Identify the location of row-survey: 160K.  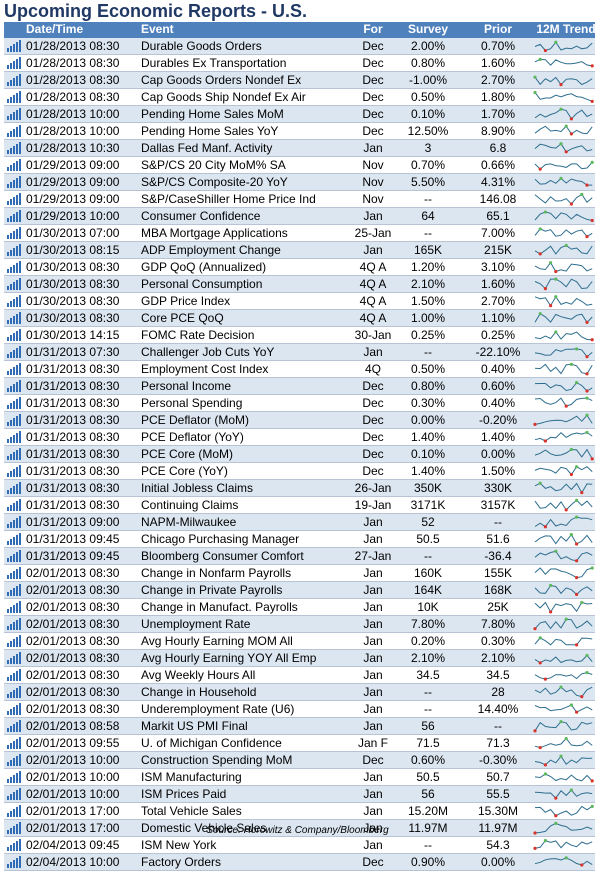
(428, 573).